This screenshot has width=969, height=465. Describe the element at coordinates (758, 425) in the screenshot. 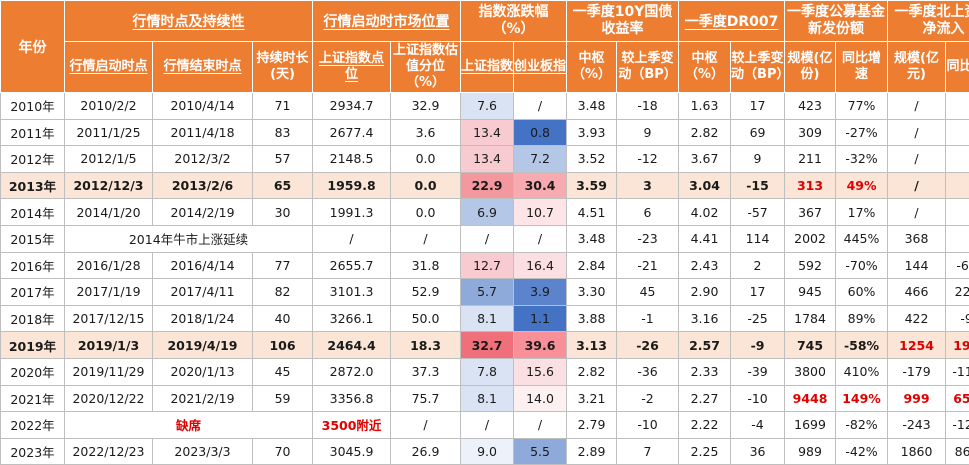

I see `dr-chg-cell: -4` at that location.